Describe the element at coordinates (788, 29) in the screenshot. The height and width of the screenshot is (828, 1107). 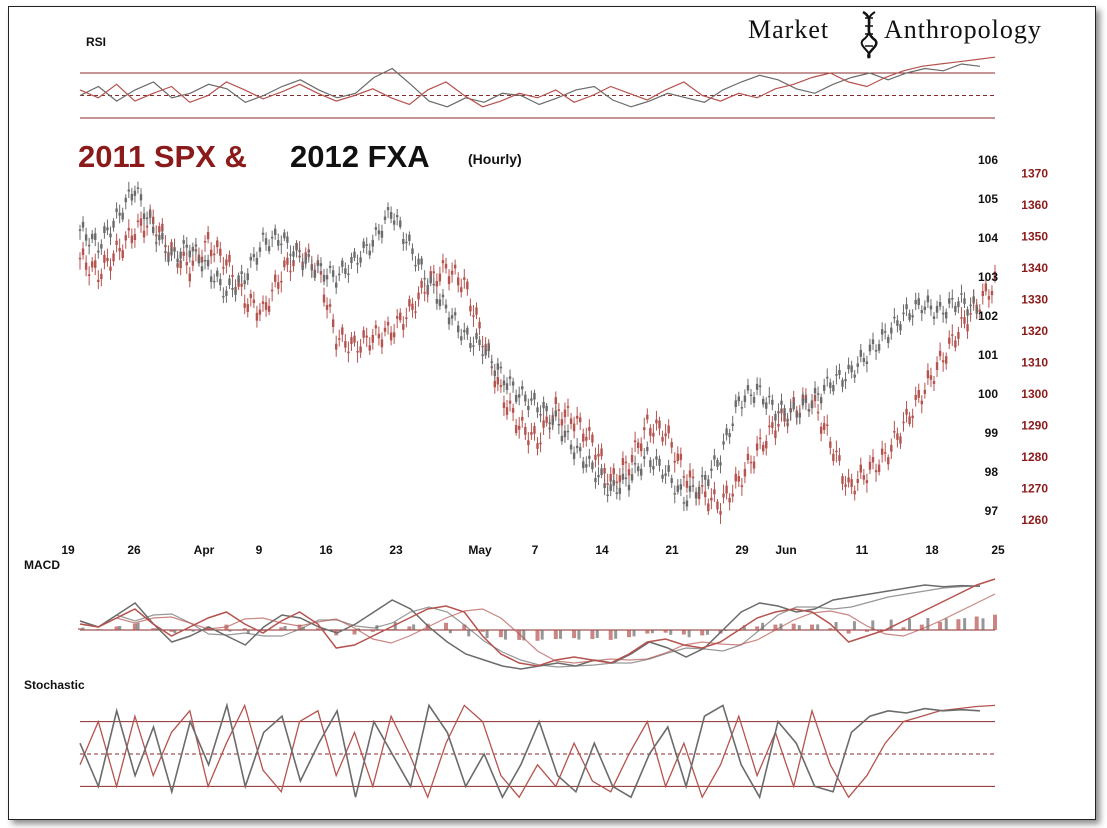
I see `logo-word-market: Market` at that location.